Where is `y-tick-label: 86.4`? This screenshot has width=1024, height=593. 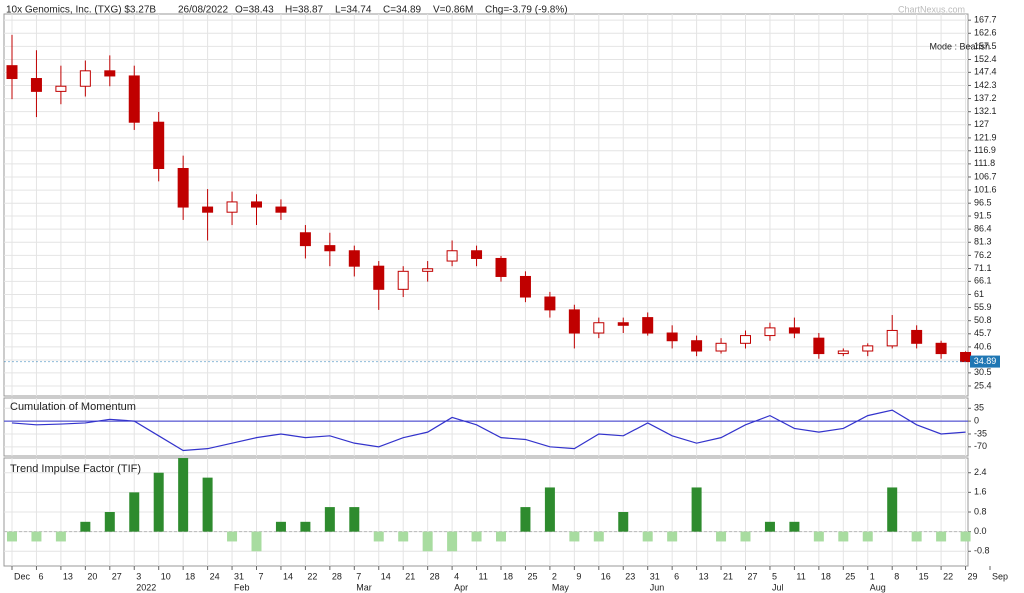 y-tick-label: 86.4 is located at coordinates (983, 229).